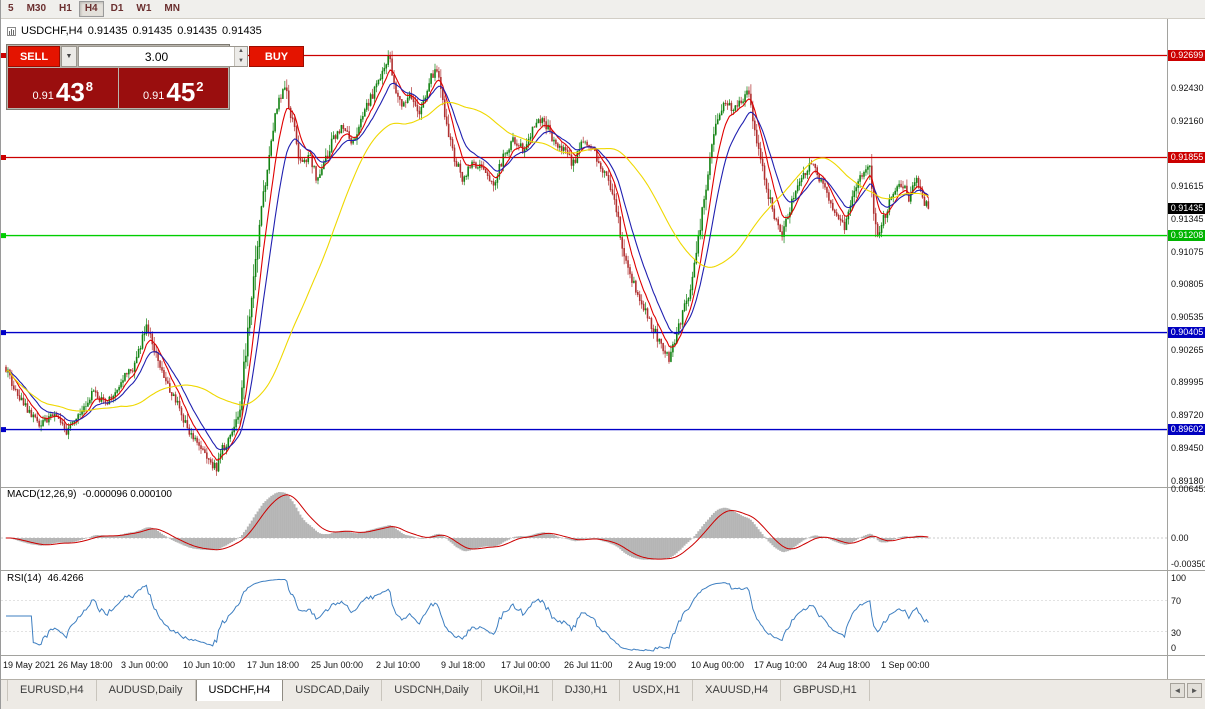  I want to click on sell-price-pip: 8, so click(89, 86).